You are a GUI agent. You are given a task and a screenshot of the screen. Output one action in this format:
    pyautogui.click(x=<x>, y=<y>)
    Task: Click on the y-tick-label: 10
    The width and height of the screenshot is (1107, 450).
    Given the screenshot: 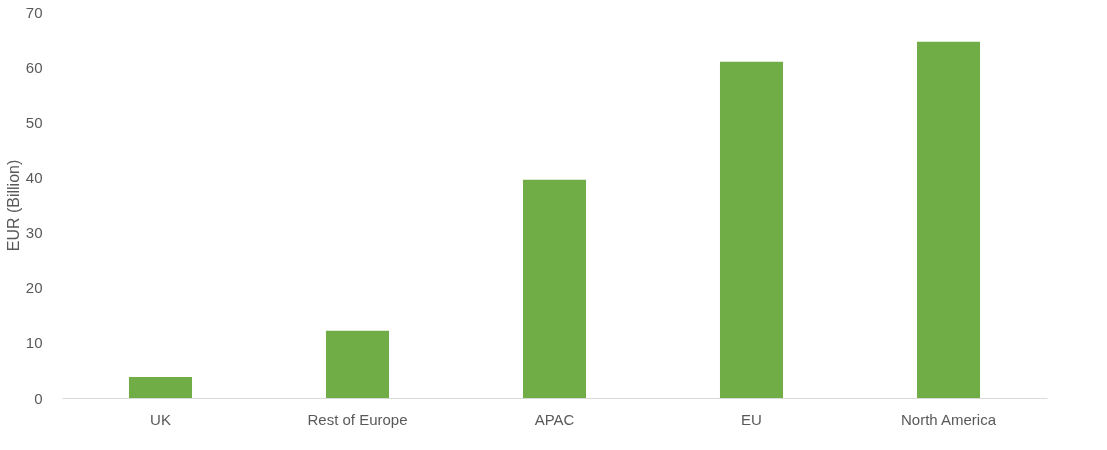 What is the action you would take?
    pyautogui.click(x=34, y=343)
    